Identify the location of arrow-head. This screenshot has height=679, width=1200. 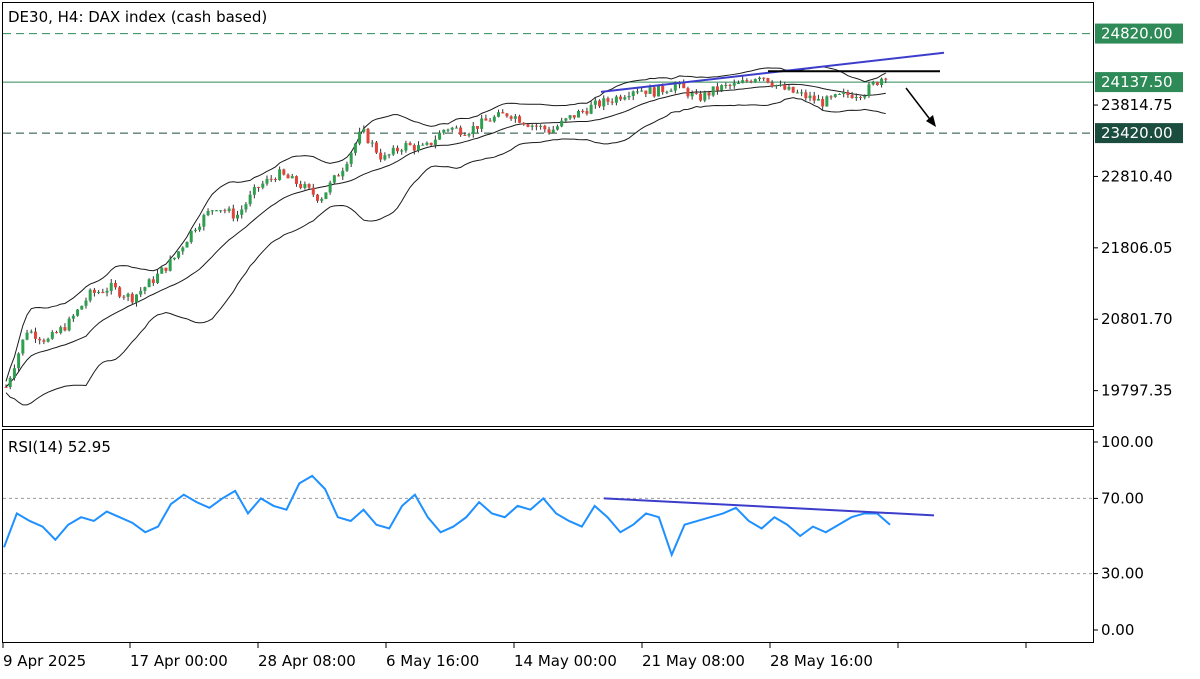
(931, 121).